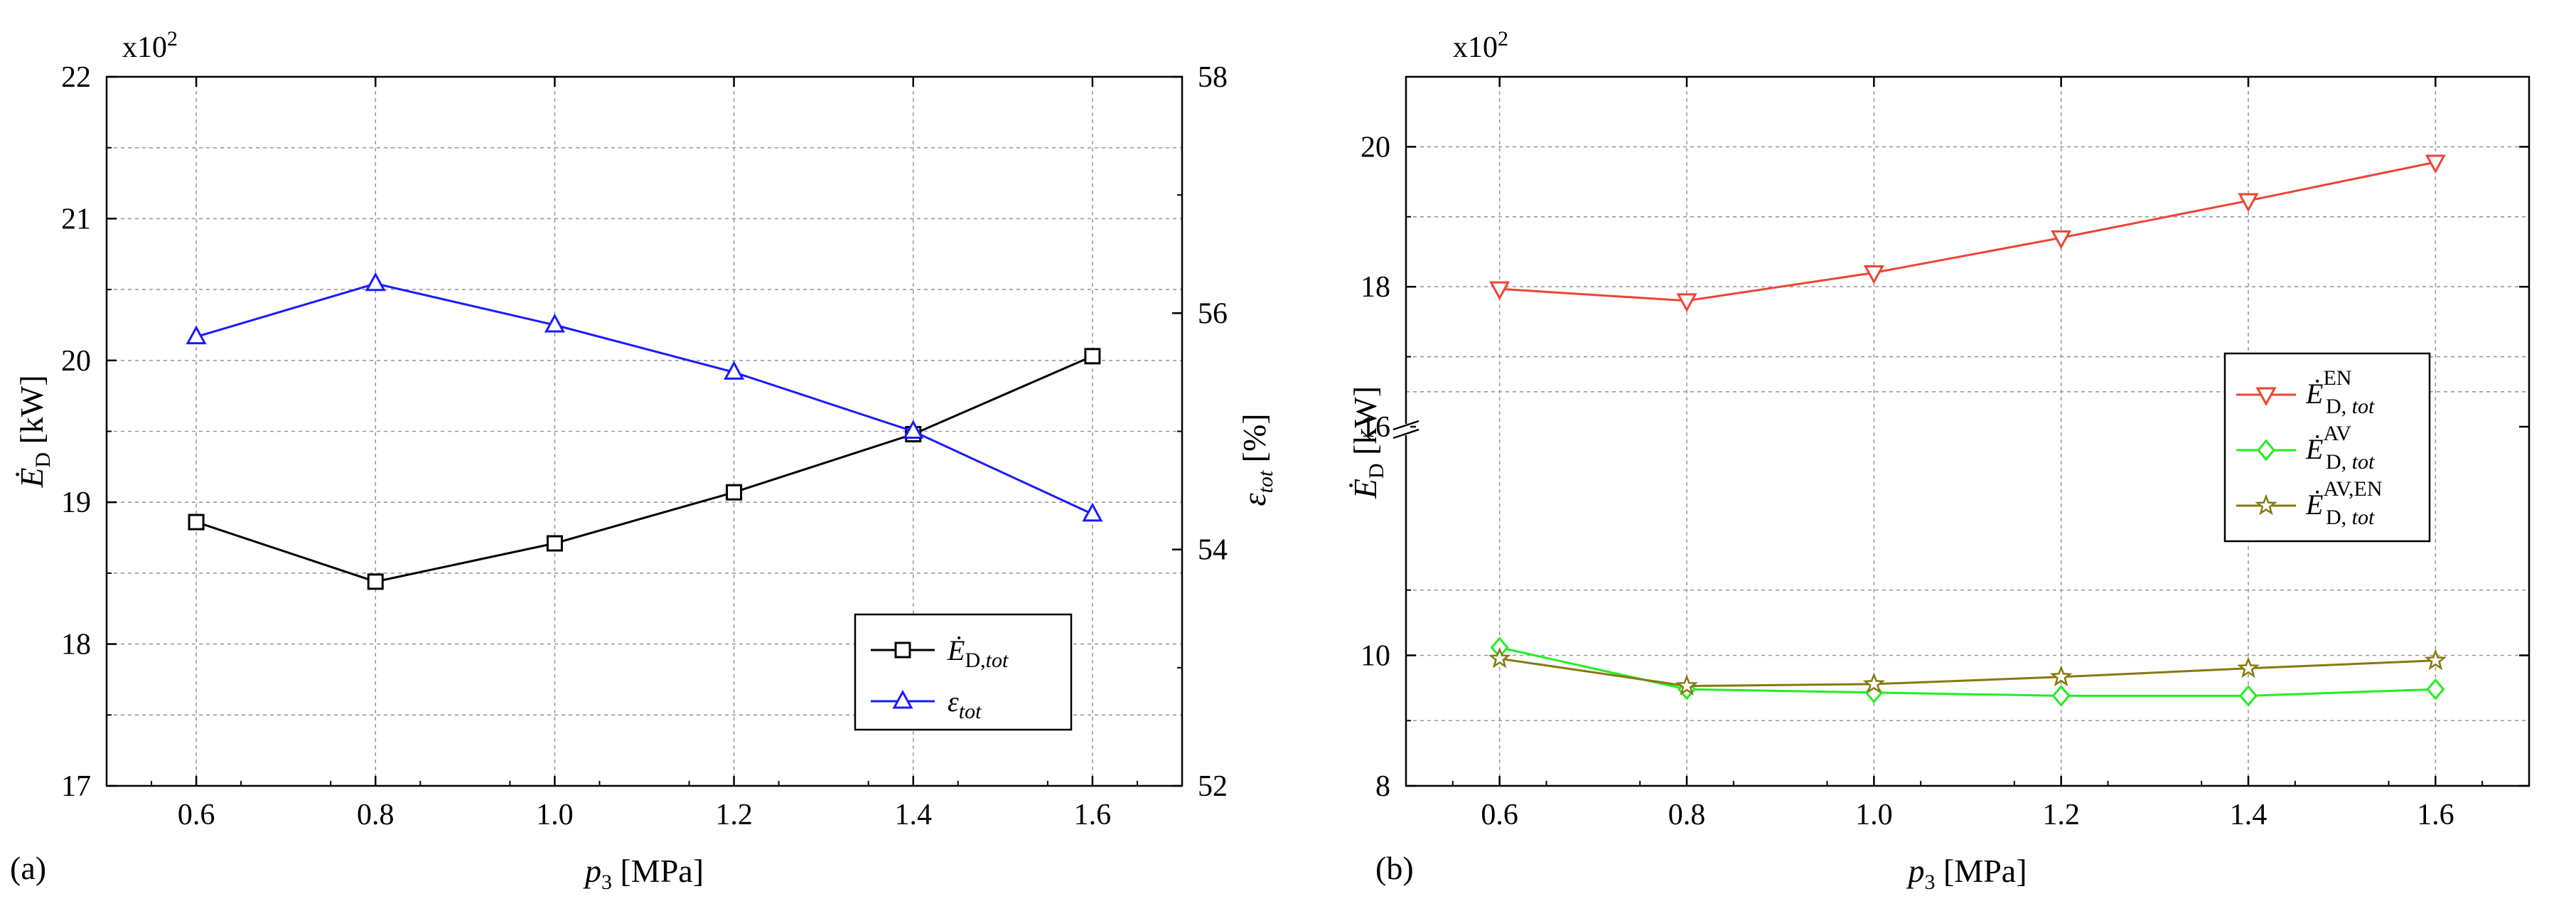 The height and width of the screenshot is (916, 2576). What do you see at coordinates (1394, 868) in the screenshot?
I see `panel-label-b: (b)` at bounding box center [1394, 868].